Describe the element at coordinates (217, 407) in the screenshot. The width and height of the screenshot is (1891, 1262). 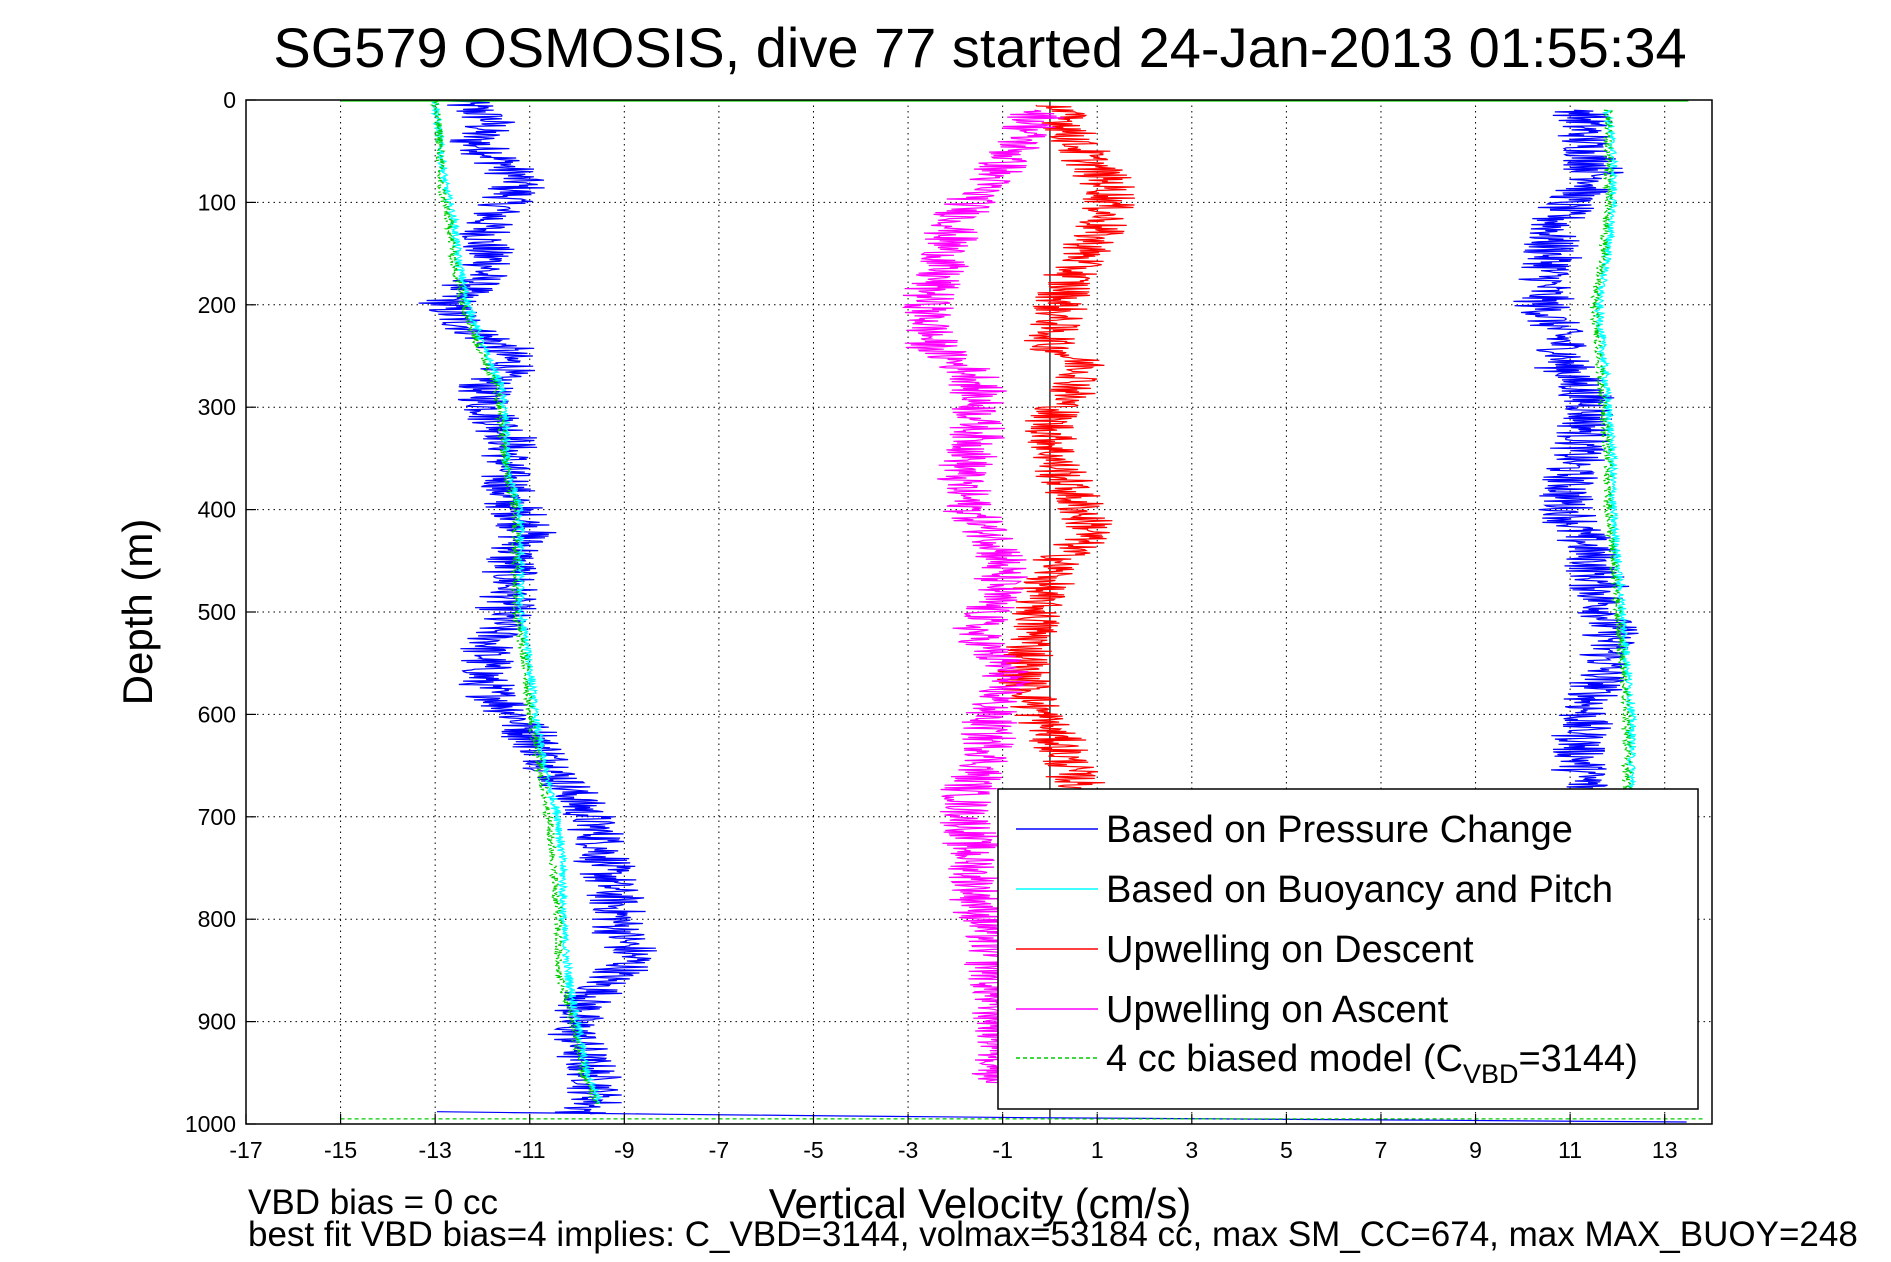
I see `y-tick-label: 300` at that location.